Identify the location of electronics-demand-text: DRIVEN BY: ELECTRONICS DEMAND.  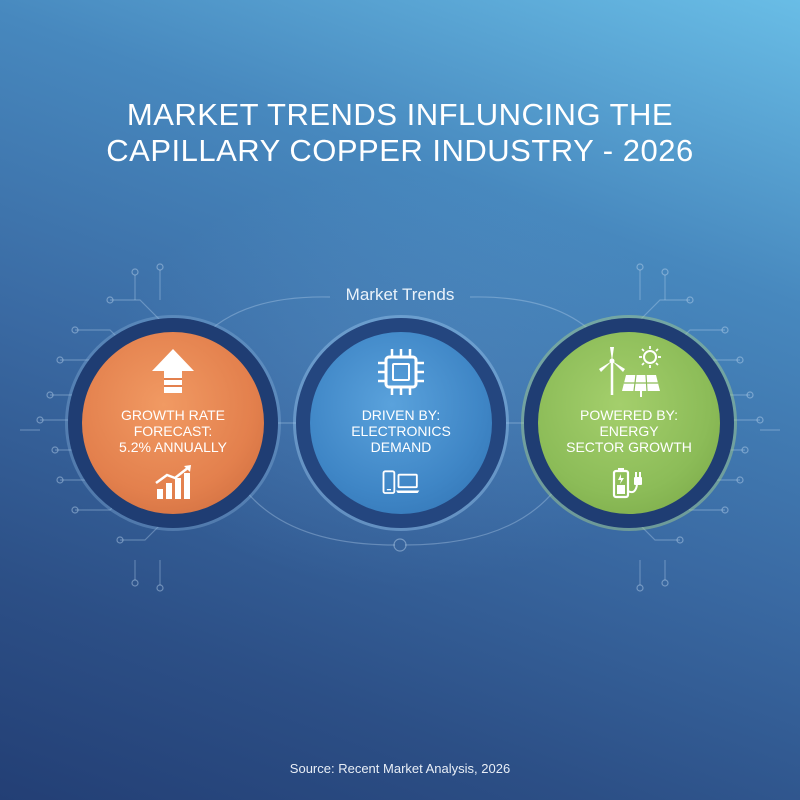
(401, 431).